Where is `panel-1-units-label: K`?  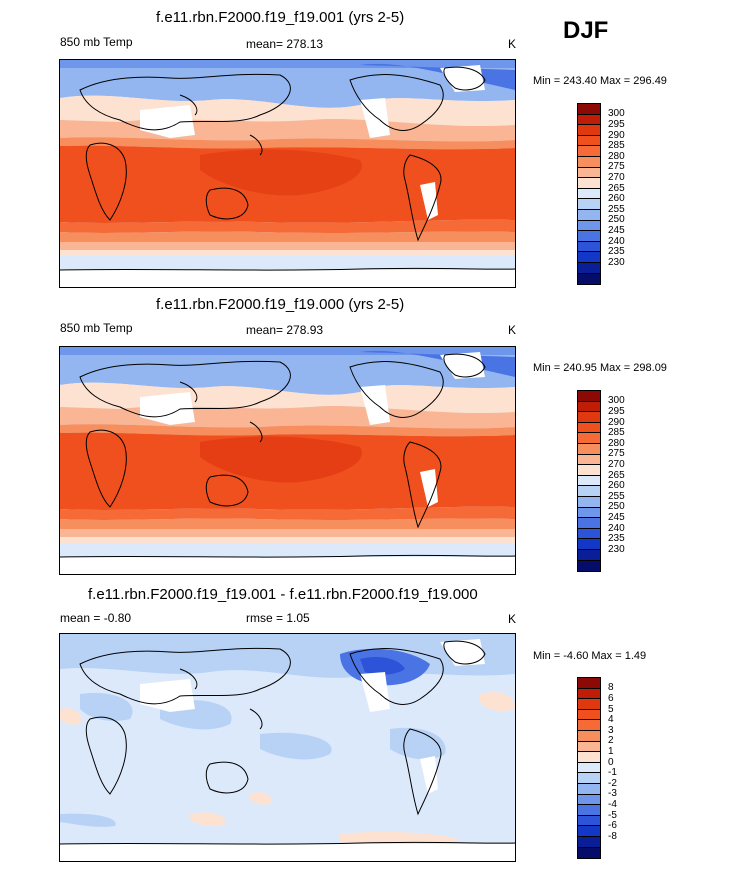 panel-1-units-label: K is located at coordinates (512, 44).